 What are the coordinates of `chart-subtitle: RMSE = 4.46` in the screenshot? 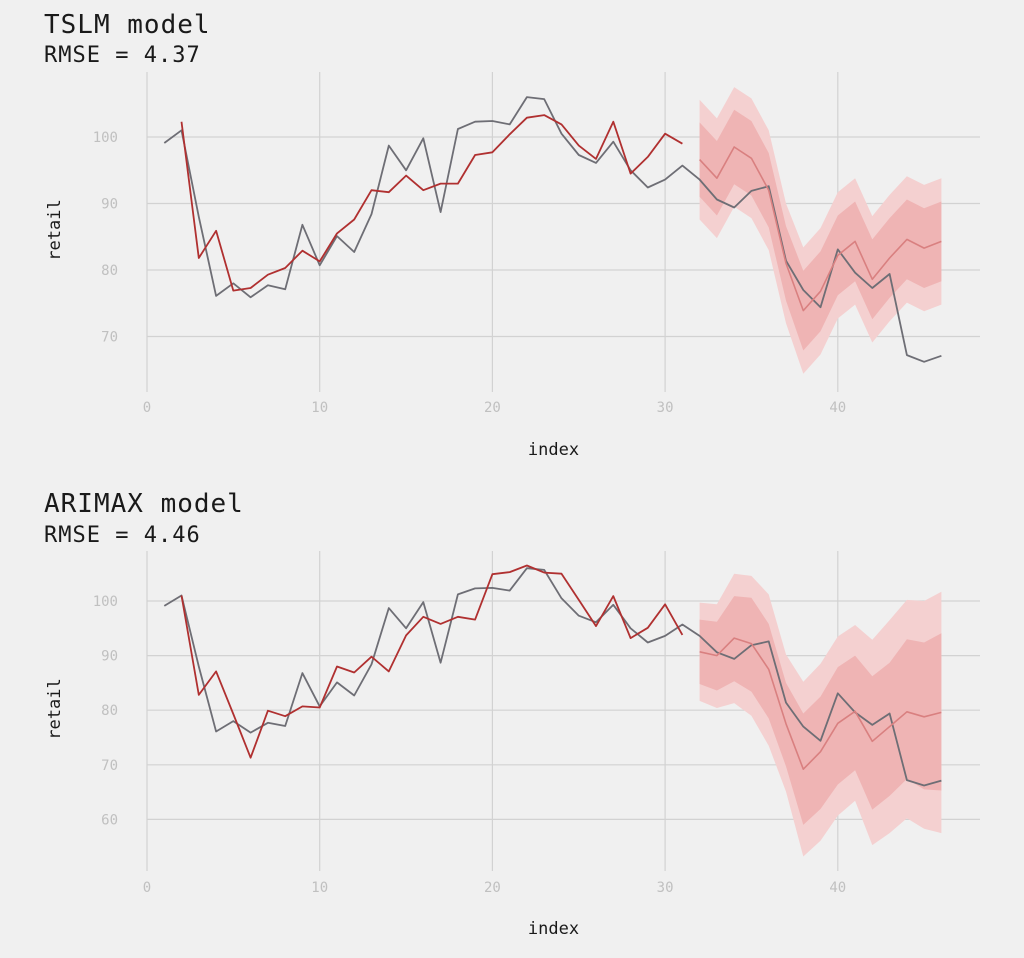 It's located at (122, 535).